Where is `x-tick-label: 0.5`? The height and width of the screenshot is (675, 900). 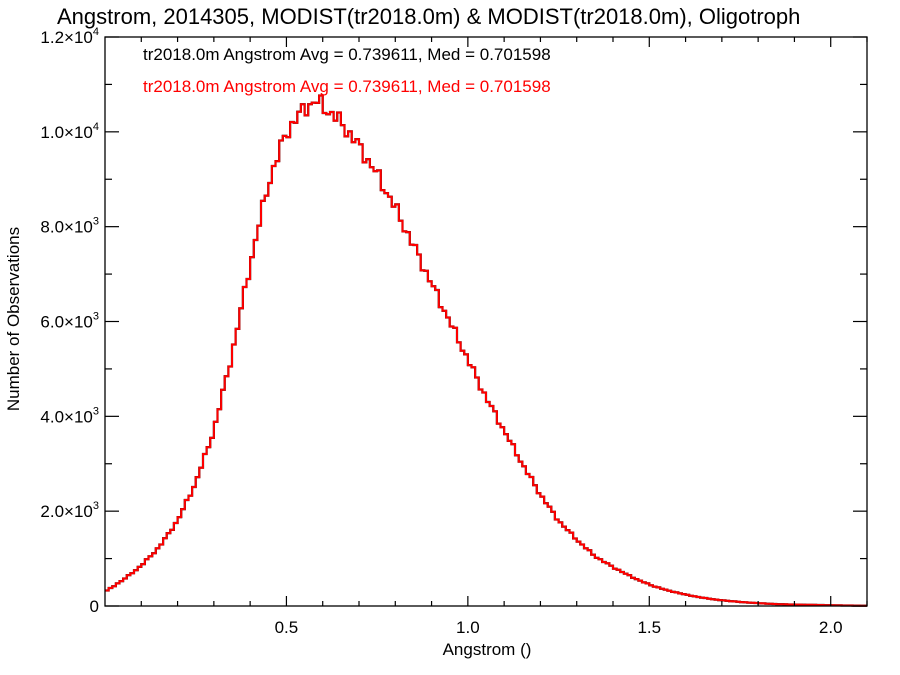 x-tick-label: 0.5 is located at coordinates (287, 627).